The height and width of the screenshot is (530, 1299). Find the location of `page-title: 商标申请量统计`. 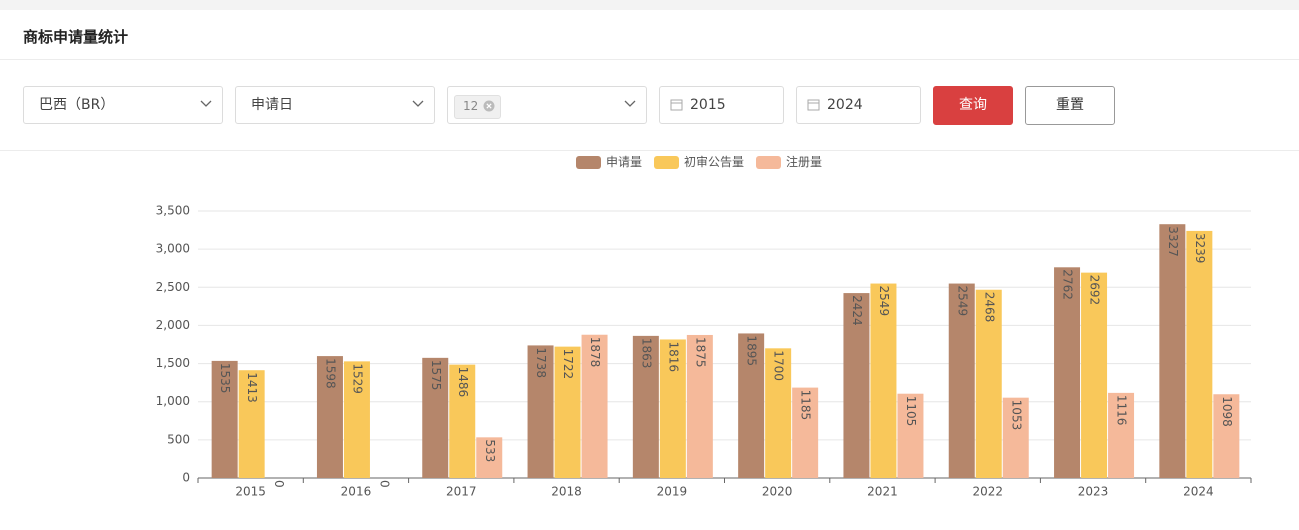

page-title: 商标申请量统计 is located at coordinates (76, 37).